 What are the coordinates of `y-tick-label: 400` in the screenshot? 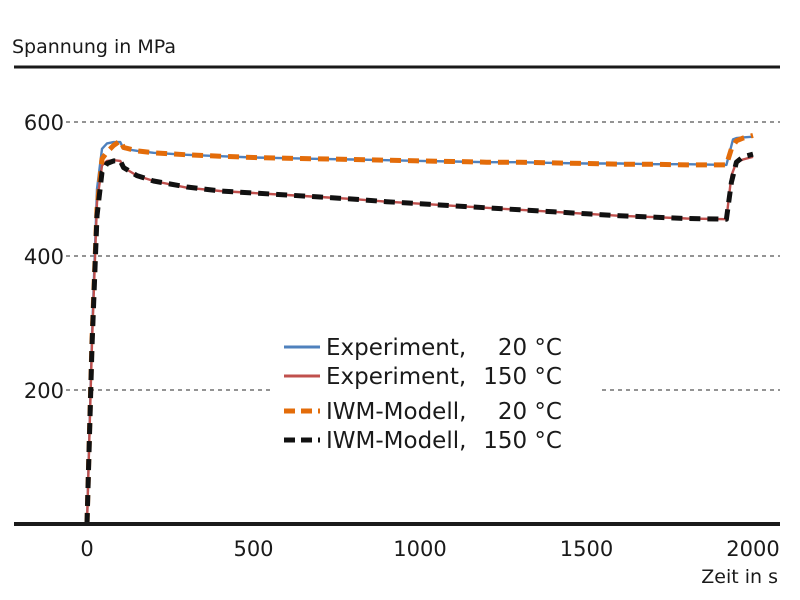 It's located at (44, 257).